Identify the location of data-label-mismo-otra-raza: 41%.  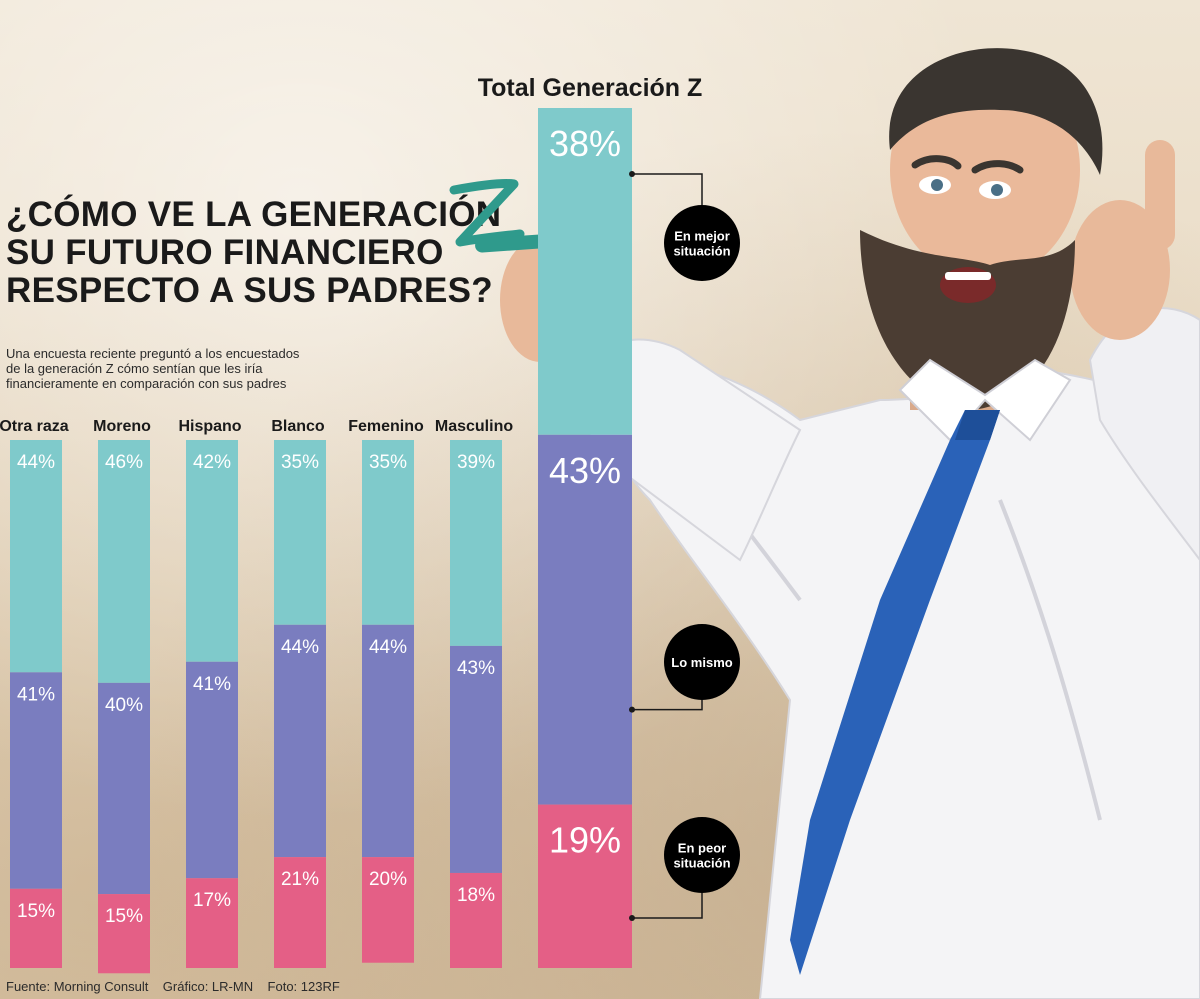
(36, 694).